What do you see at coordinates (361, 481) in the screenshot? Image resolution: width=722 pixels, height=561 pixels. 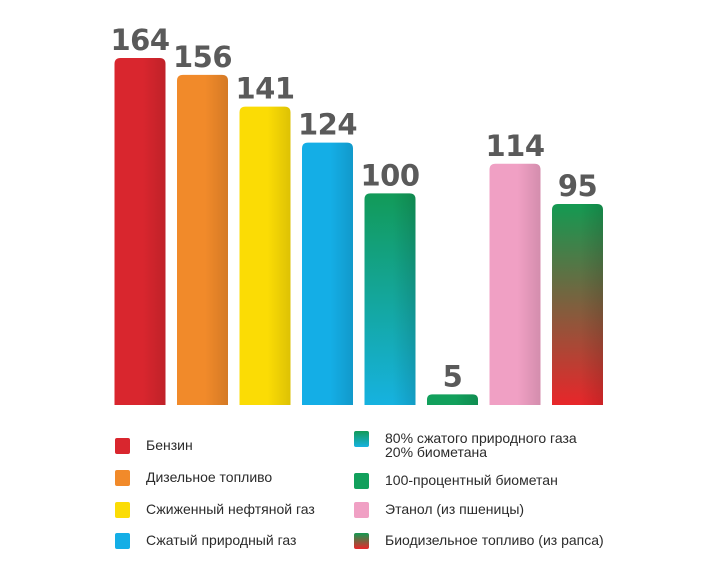 I see `legend-swatch-biomethane` at bounding box center [361, 481].